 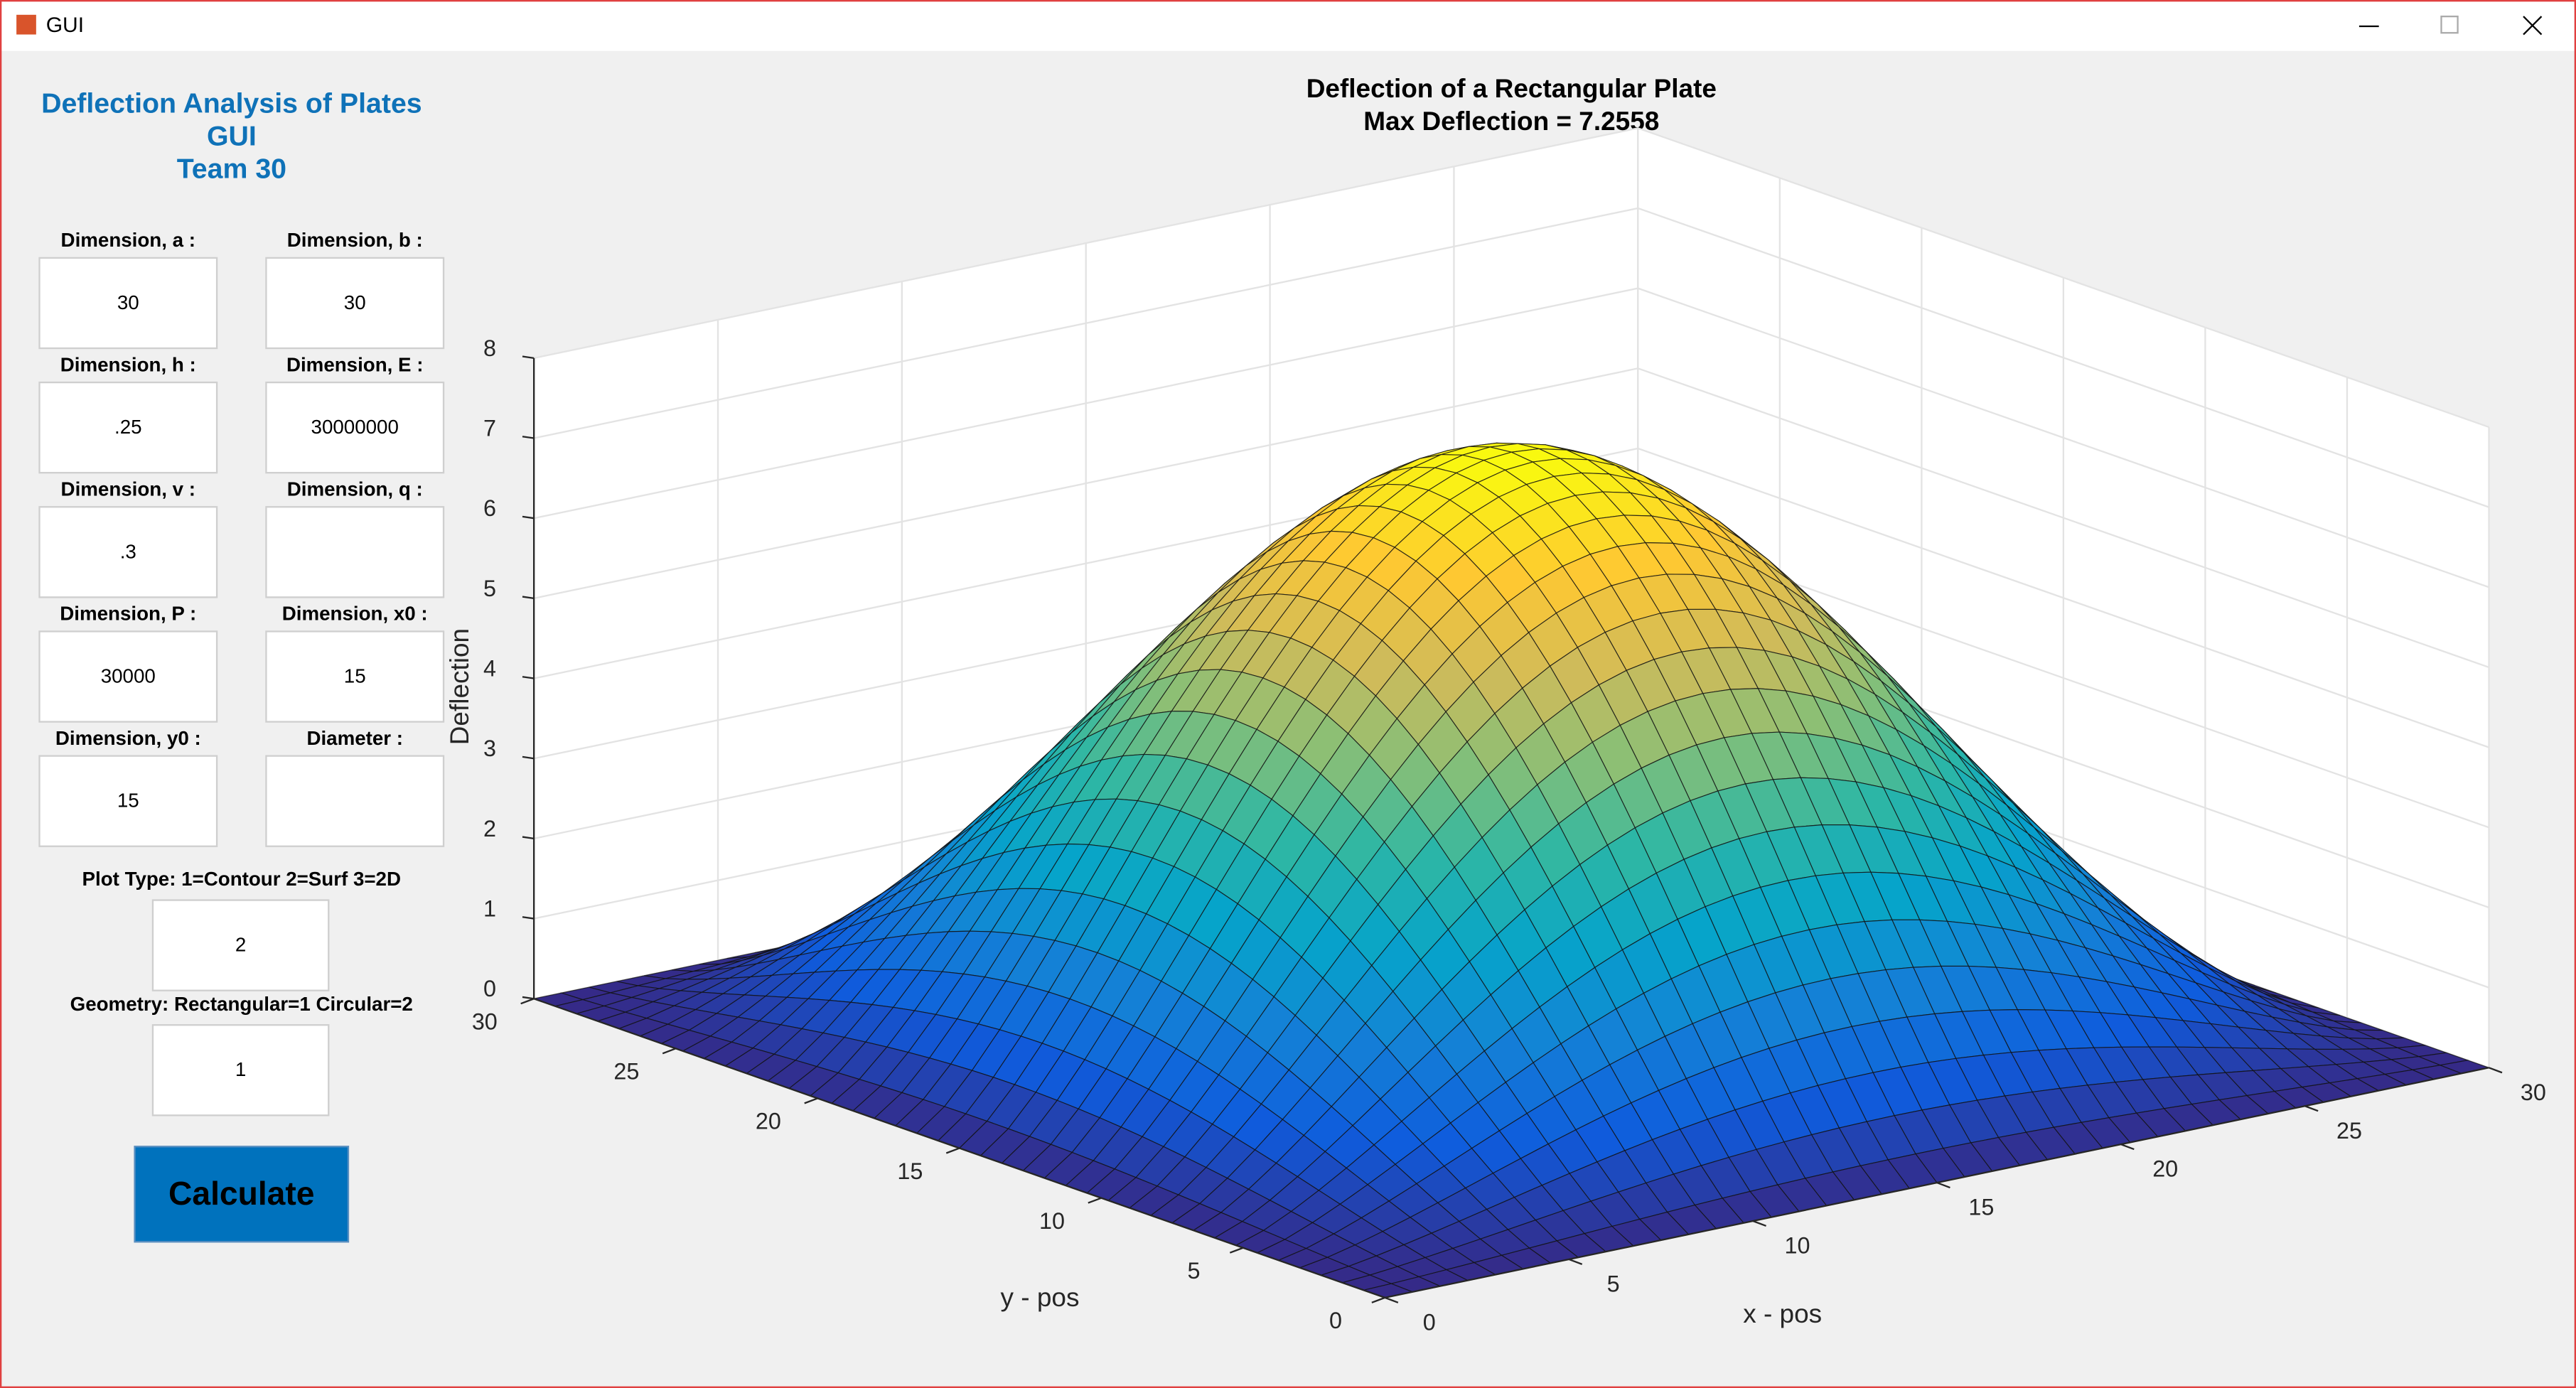 What do you see at coordinates (241, 1004) in the screenshot?
I see `field-label: Geometry: Rectangular=1 Circular=2` at bounding box center [241, 1004].